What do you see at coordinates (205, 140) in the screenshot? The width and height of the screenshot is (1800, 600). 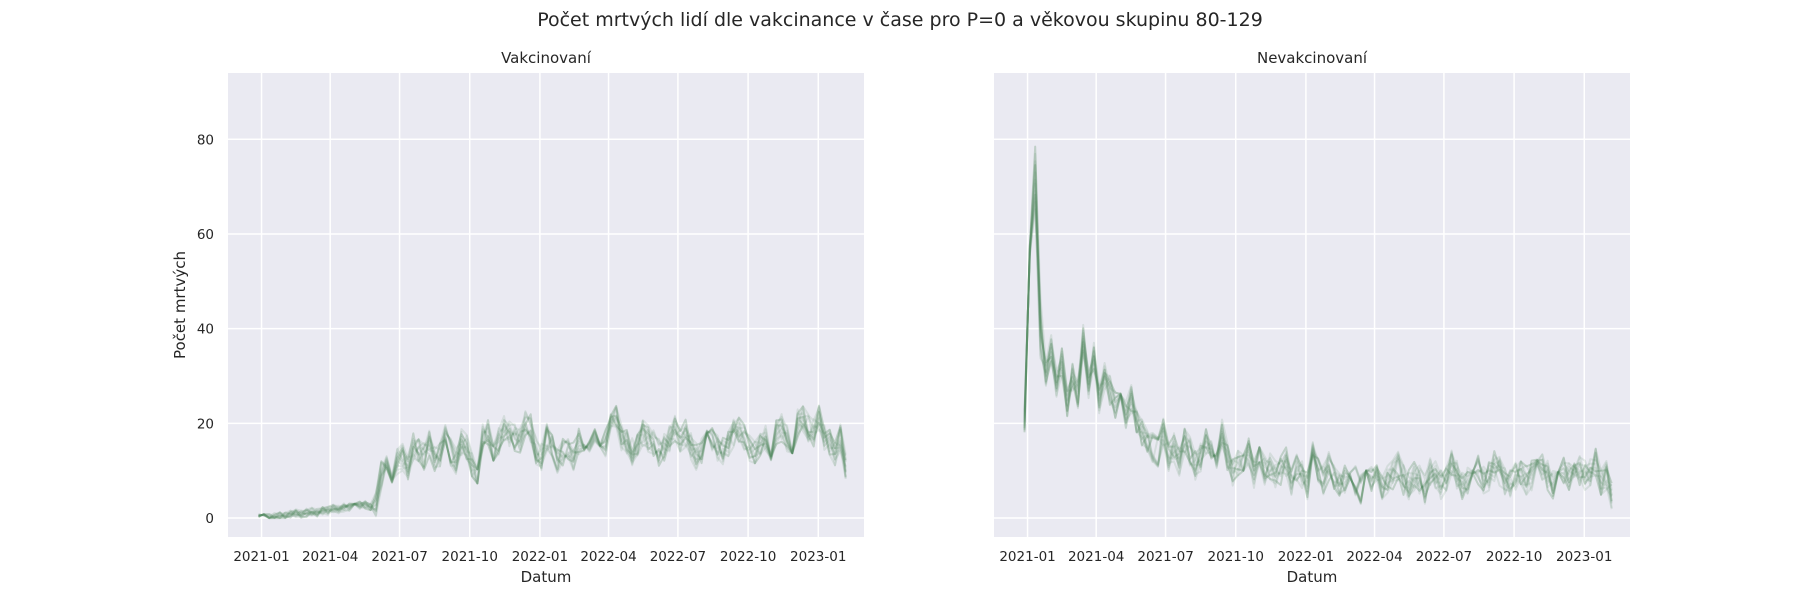 I see `y-tick-label: 80` at bounding box center [205, 140].